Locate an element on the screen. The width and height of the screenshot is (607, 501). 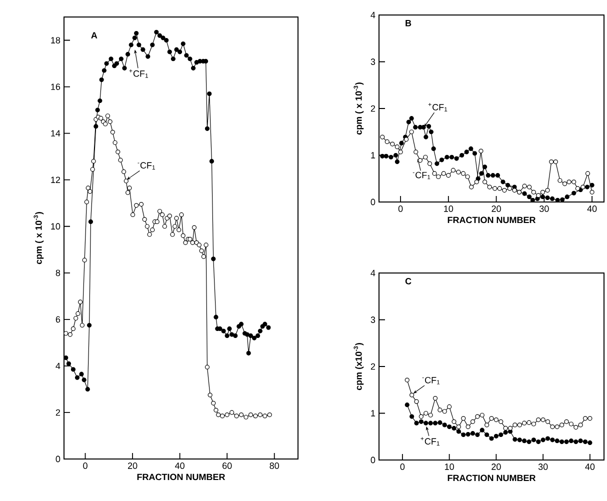
y-tick-label: 12 is located at coordinates (55, 179).